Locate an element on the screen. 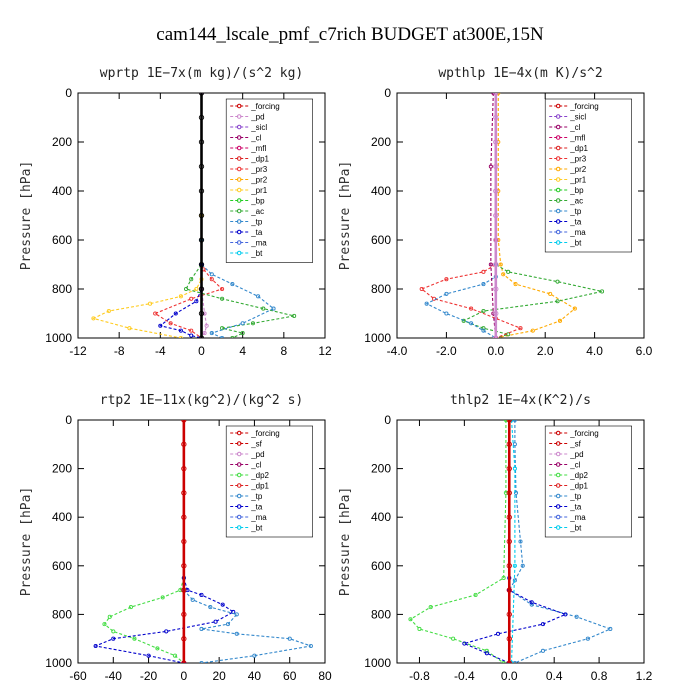 This screenshot has width=700, height=700. y-tick-label: 1000 is located at coordinates (58, 338).